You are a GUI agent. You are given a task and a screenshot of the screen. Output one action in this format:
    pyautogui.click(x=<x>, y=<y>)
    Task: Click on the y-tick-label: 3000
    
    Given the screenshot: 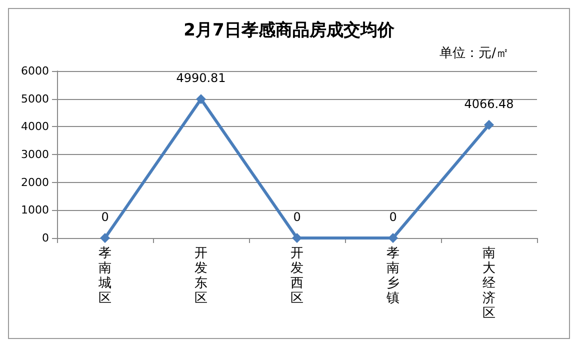 What is the action you would take?
    pyautogui.click(x=35, y=154)
    